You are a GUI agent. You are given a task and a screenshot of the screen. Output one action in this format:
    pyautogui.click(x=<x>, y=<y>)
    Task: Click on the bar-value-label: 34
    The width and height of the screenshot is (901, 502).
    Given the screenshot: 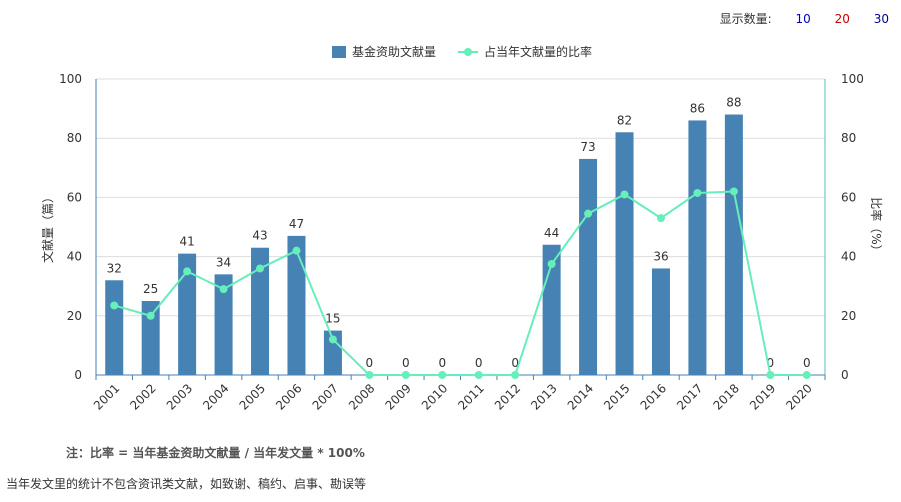 What is the action you would take?
    pyautogui.click(x=223, y=262)
    